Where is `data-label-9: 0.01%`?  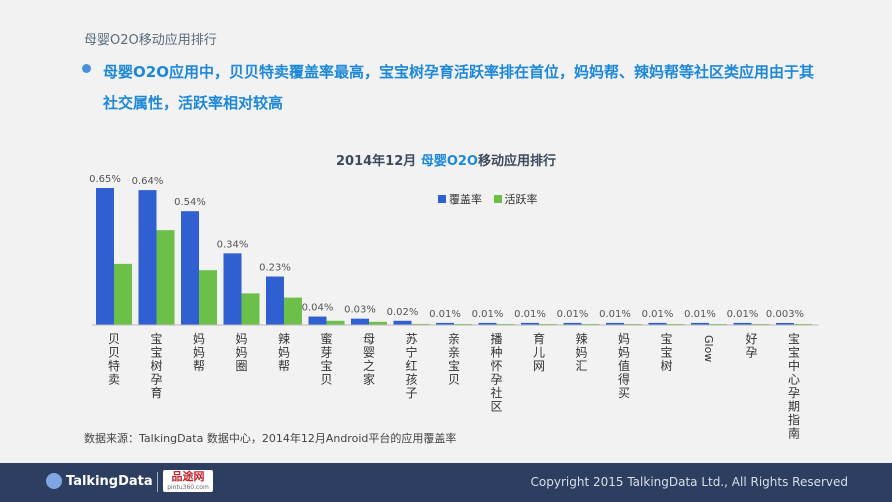
data-label-9: 0.01% is located at coordinates (488, 314).